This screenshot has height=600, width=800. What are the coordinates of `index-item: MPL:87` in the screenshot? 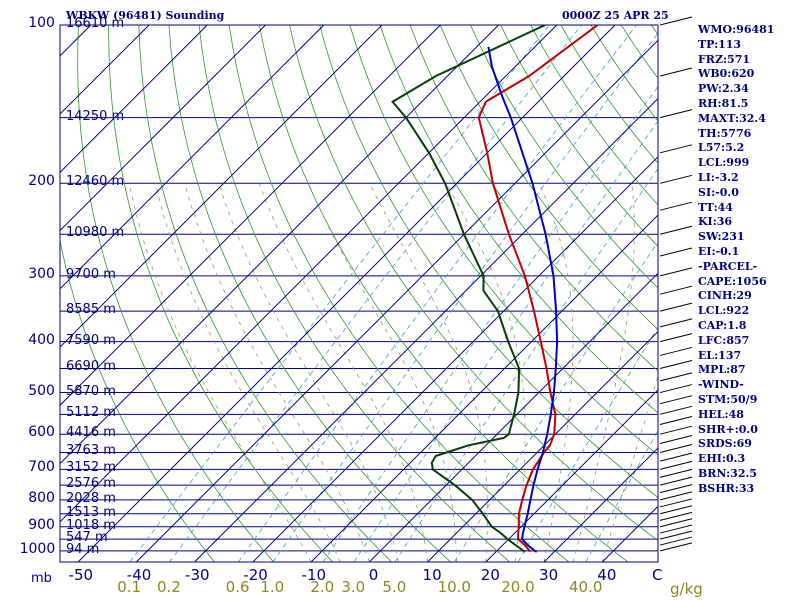 It's located at (722, 370).